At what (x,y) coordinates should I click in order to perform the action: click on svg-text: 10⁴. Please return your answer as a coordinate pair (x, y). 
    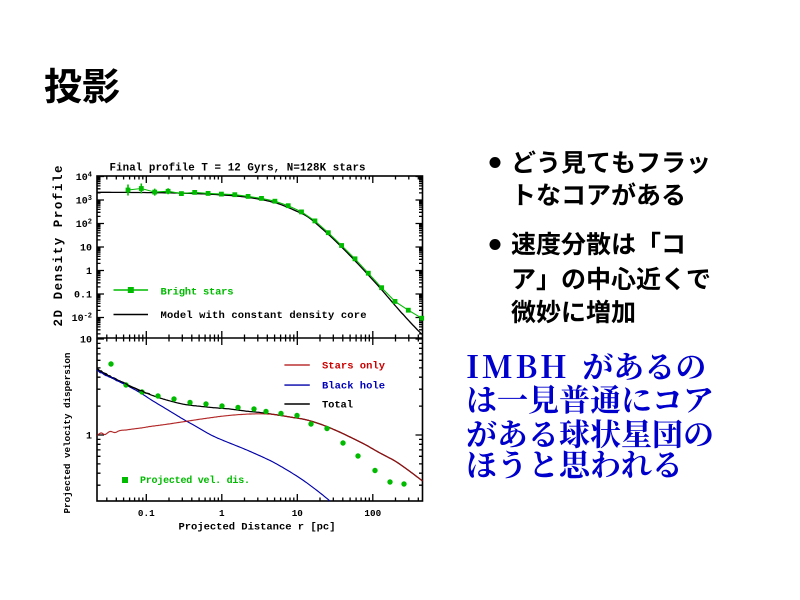
    Looking at the image, I should click on (84, 178).